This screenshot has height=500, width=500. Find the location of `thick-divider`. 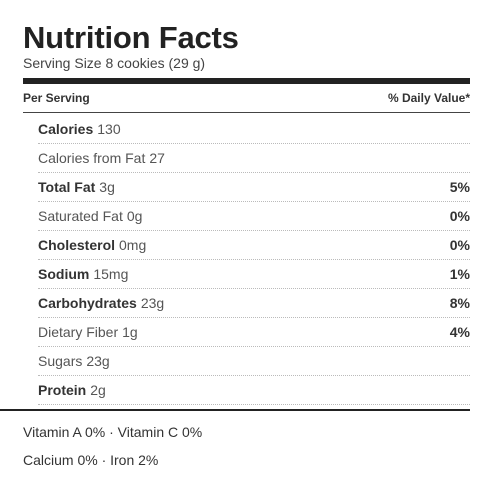

thick-divider is located at coordinates (246, 81).